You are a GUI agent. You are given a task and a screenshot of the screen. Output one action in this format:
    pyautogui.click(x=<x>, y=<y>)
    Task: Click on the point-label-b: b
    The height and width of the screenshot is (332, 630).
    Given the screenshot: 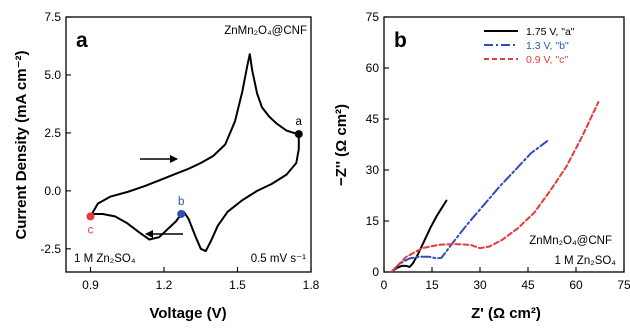 What is the action you would take?
    pyautogui.click(x=181, y=202)
    